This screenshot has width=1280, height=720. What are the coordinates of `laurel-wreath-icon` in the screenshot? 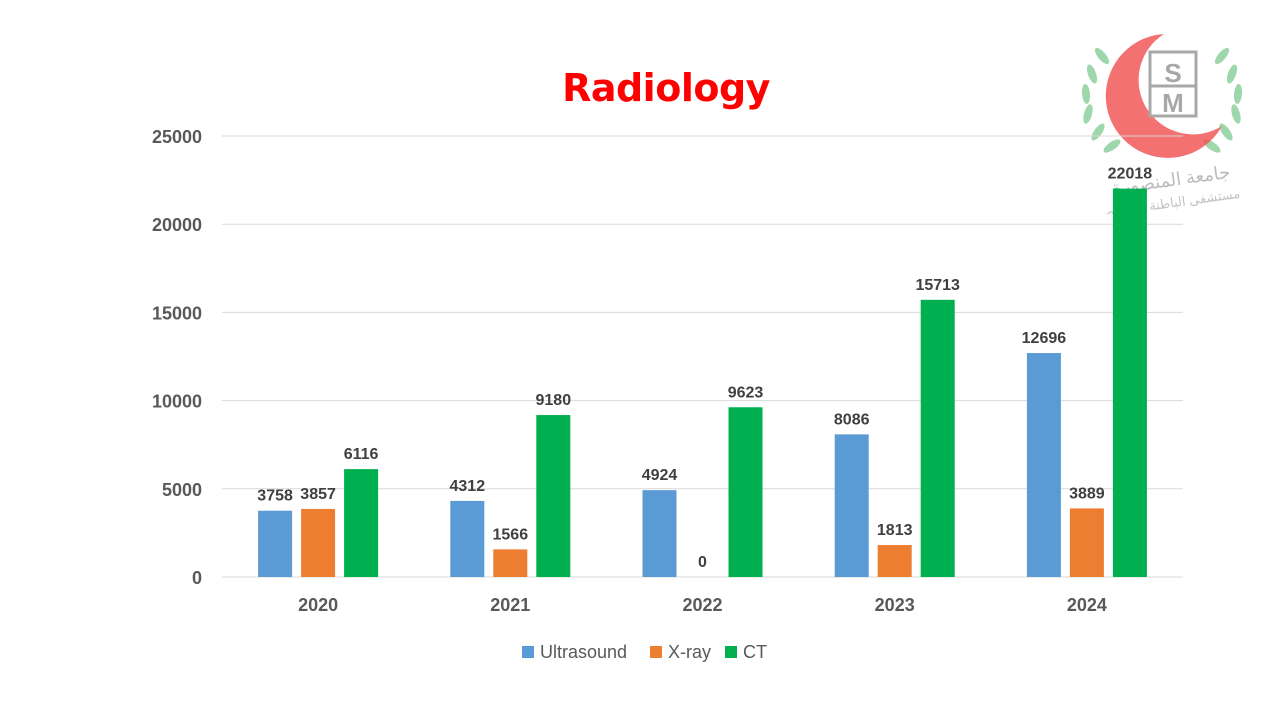 It's located at (1162, 100).